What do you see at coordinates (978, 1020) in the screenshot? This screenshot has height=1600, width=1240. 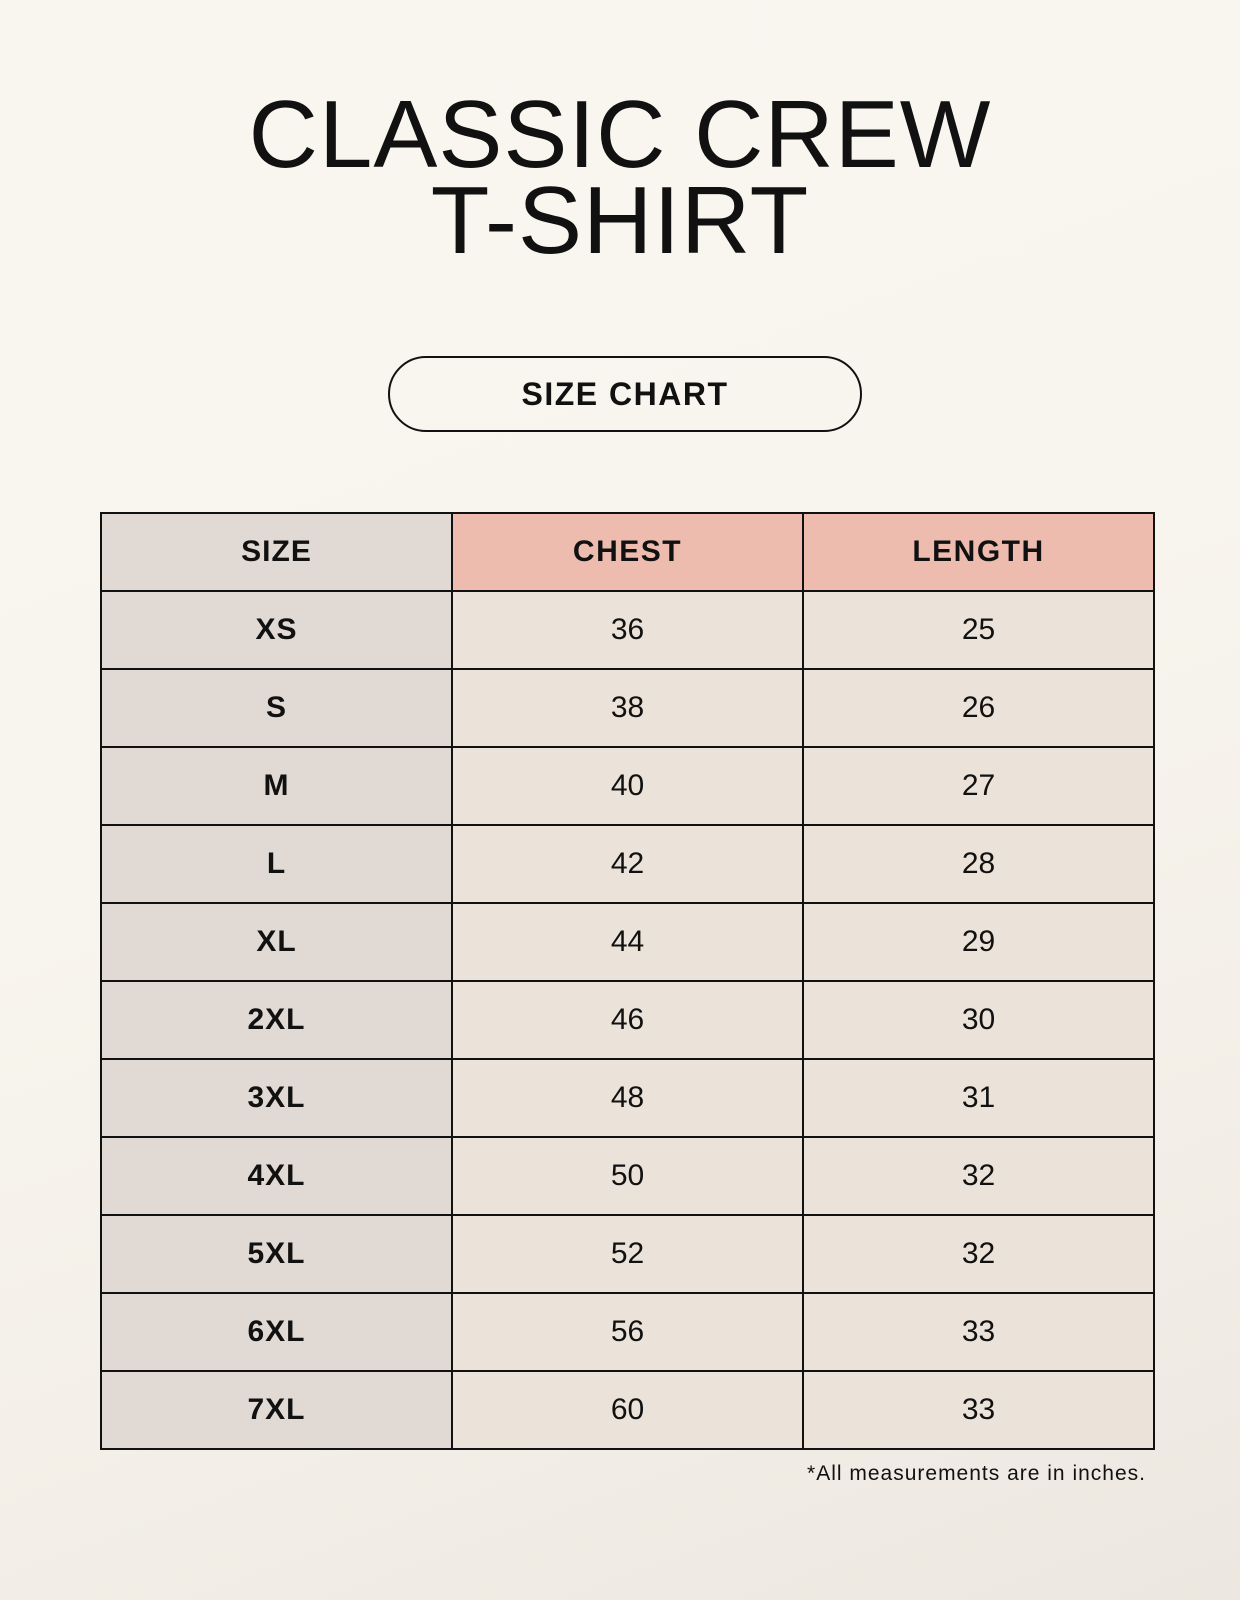 I see `length-cell: 30` at bounding box center [978, 1020].